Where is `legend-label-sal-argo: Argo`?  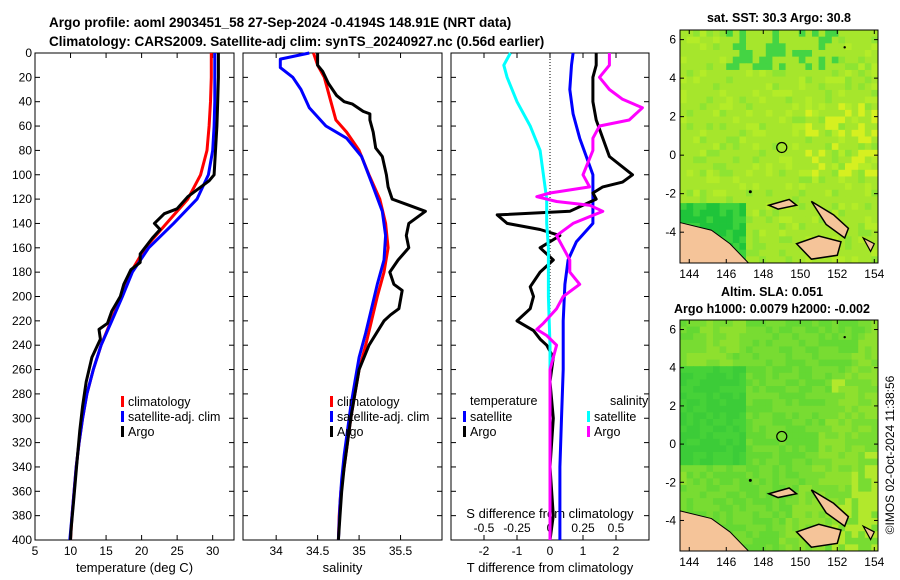
legend-label-sal-argo: Argo is located at coordinates (607, 432).